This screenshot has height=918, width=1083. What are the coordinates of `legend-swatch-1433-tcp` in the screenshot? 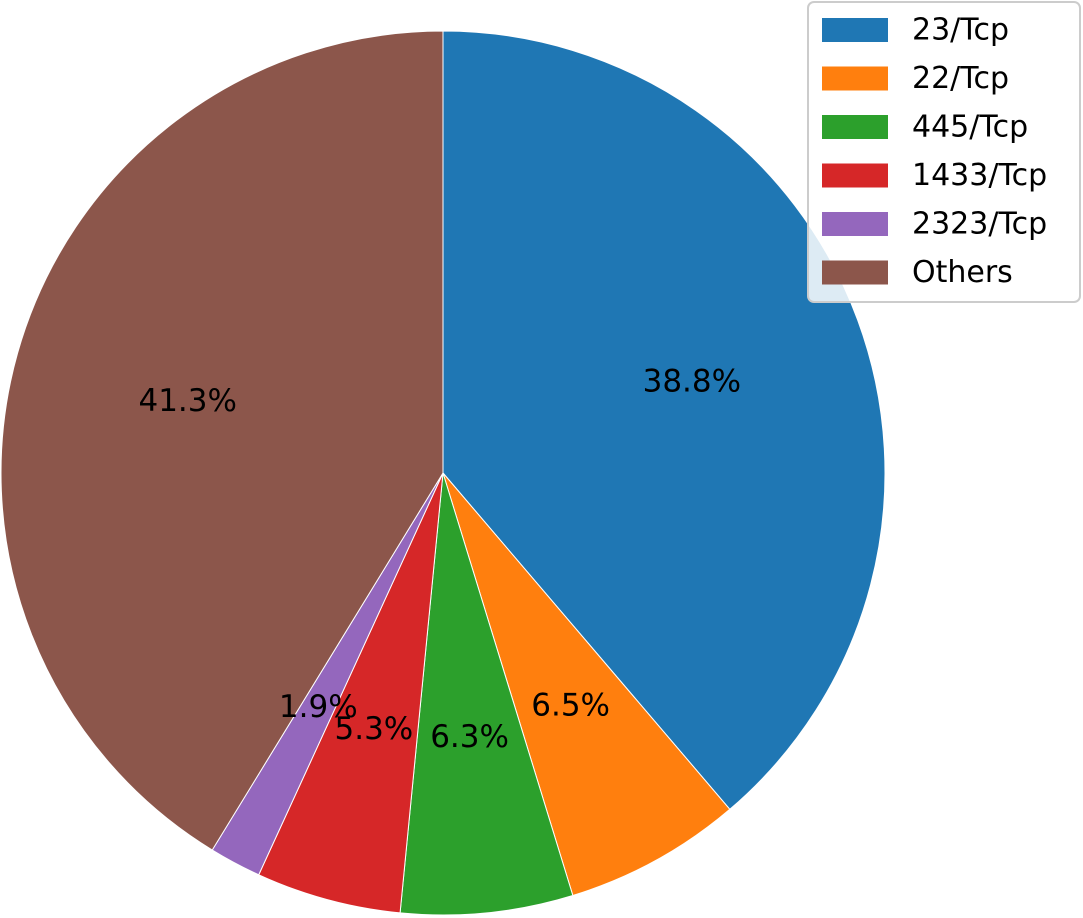 It's located at (855, 175).